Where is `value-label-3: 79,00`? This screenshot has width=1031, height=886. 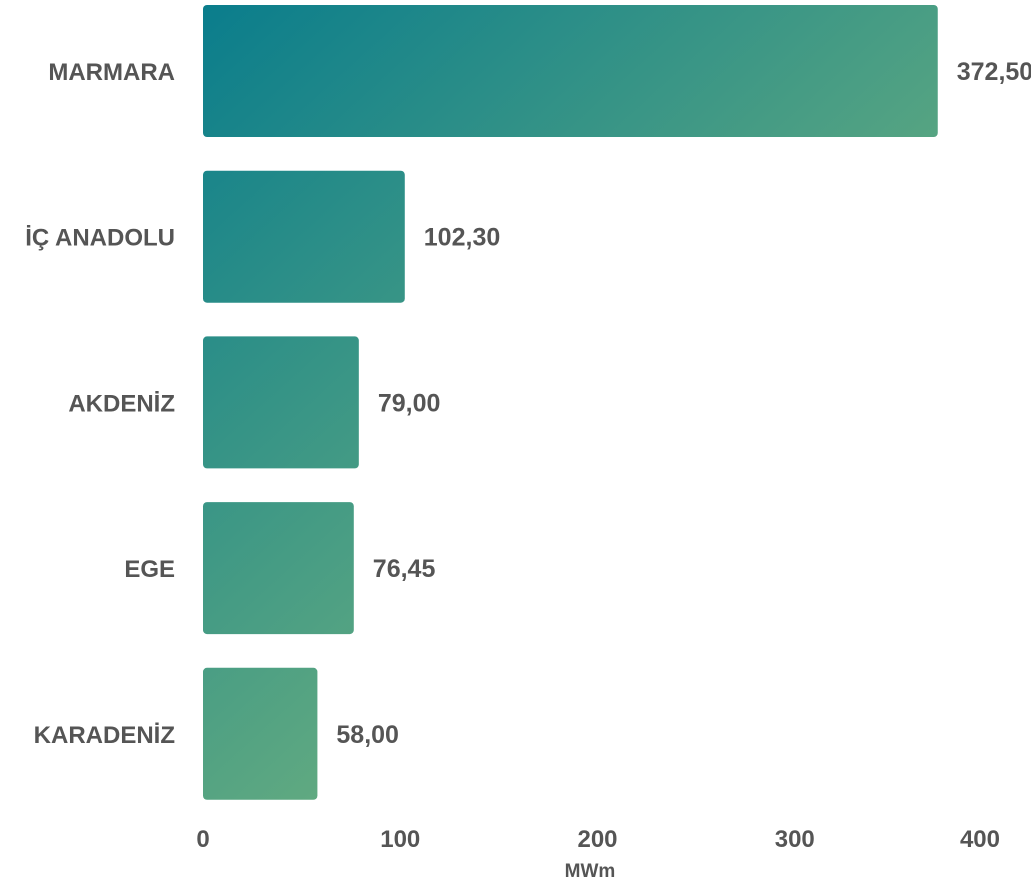
value-label-3: 79,00 is located at coordinates (409, 403).